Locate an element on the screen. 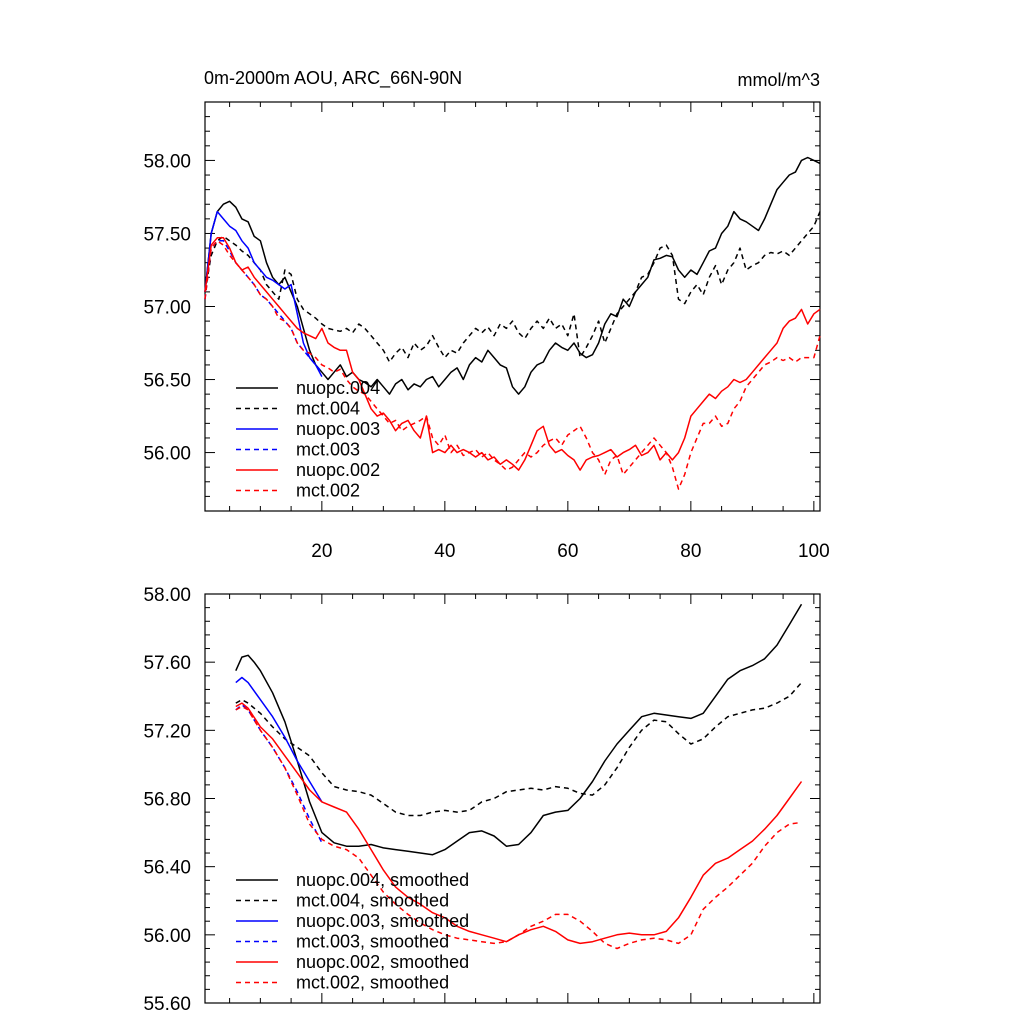 The height and width of the screenshot is (1024, 1024). legend-label: nuopc.004 is located at coordinates (338, 388).